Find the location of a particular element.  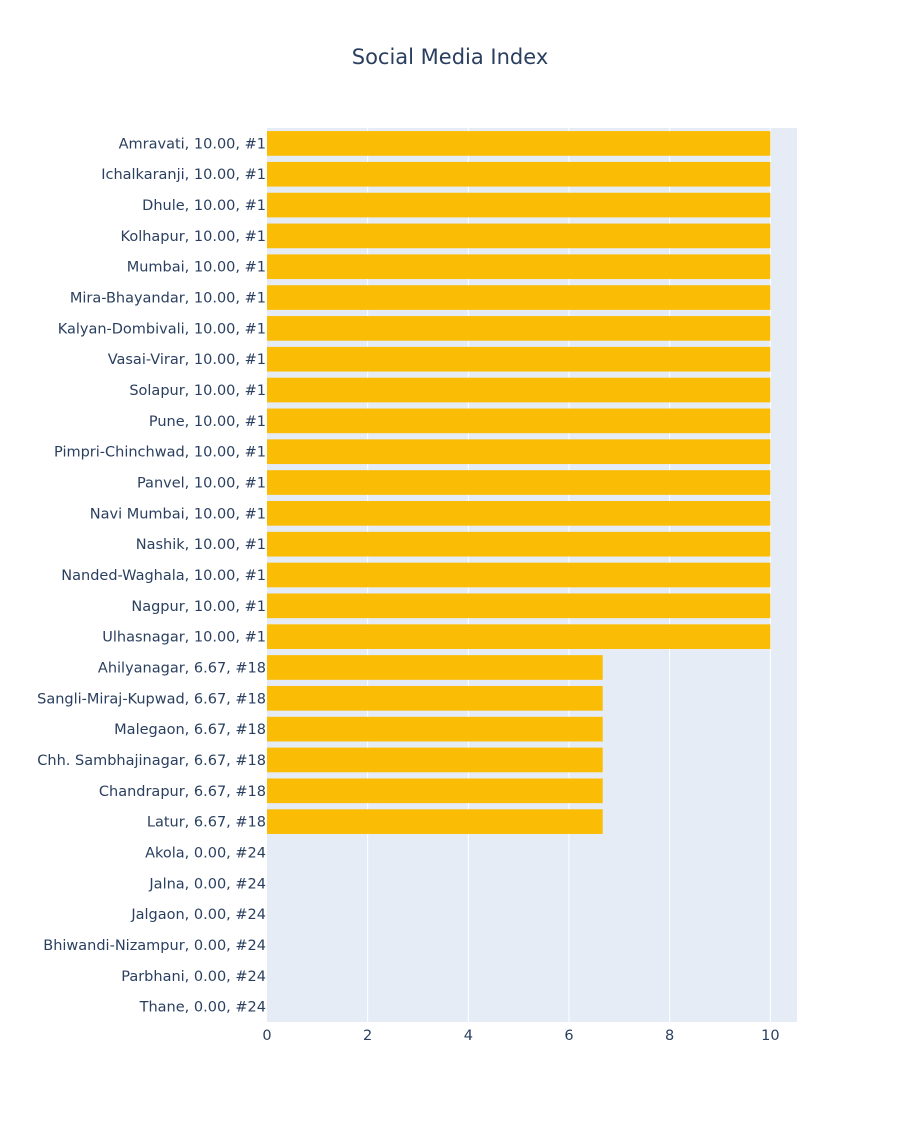

y-tick-label: Ulhasnagar, 10.00, #1 is located at coordinates (184, 638).